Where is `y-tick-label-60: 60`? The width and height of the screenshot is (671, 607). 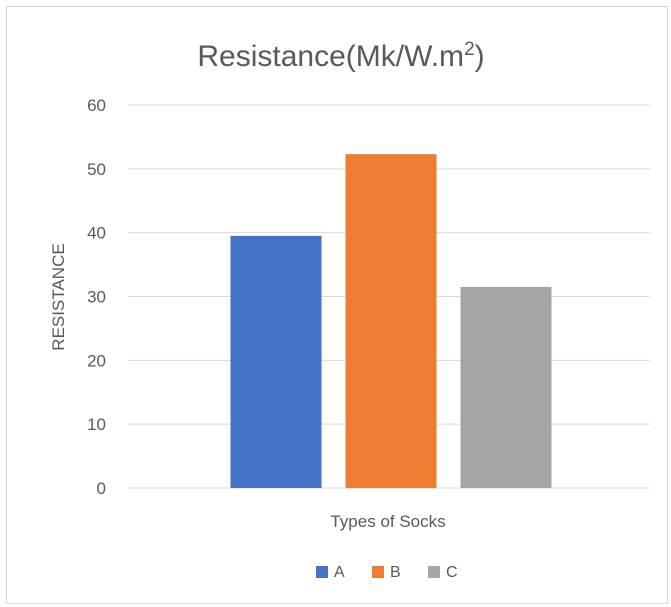 y-tick-label-60: 60 is located at coordinates (96, 105).